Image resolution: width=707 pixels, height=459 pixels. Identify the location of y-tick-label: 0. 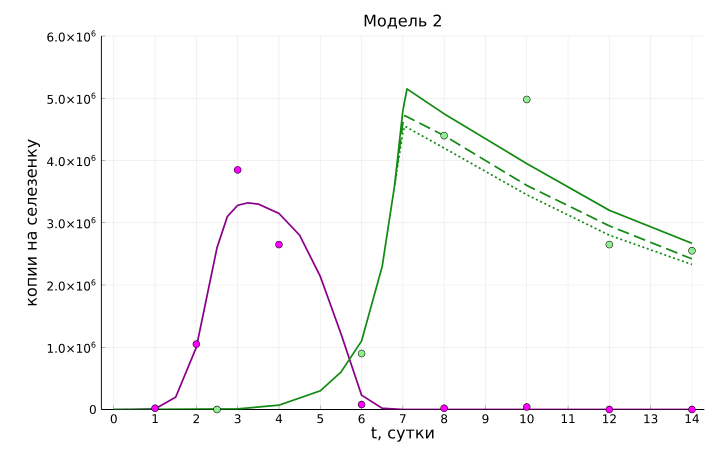
(93, 409).